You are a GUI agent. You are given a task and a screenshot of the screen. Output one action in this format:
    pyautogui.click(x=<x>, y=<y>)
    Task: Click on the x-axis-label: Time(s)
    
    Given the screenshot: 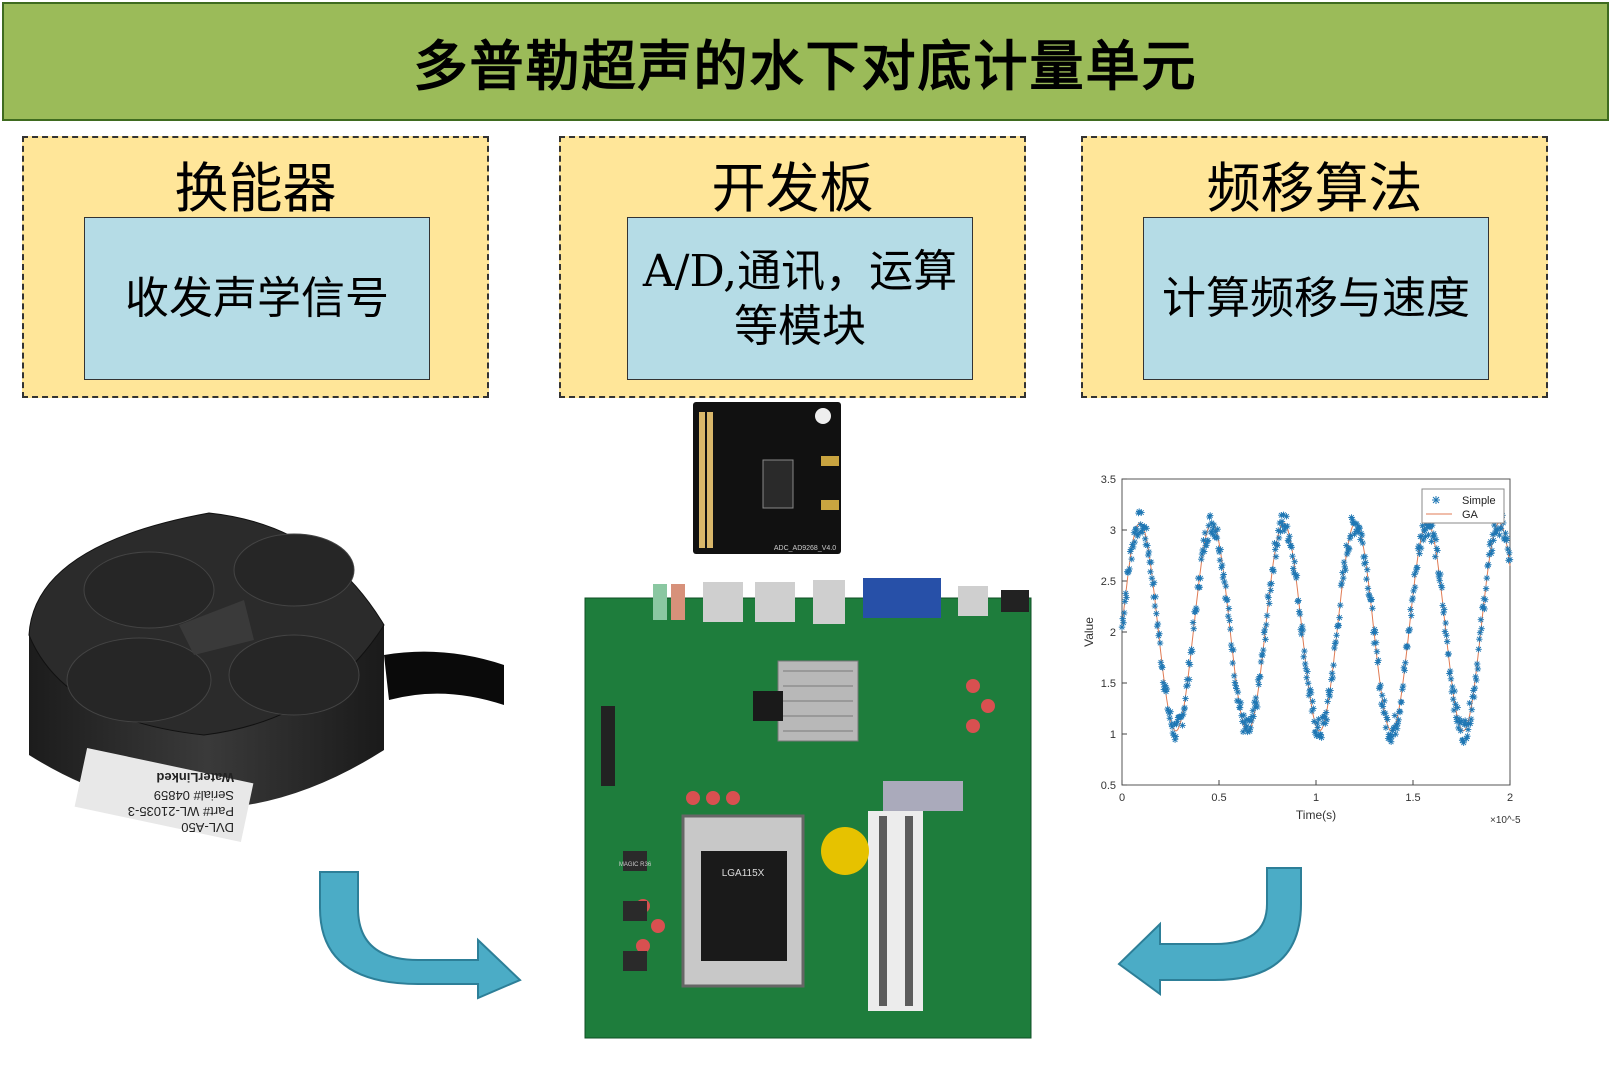 What is the action you would take?
    pyautogui.click(x=1316, y=815)
    